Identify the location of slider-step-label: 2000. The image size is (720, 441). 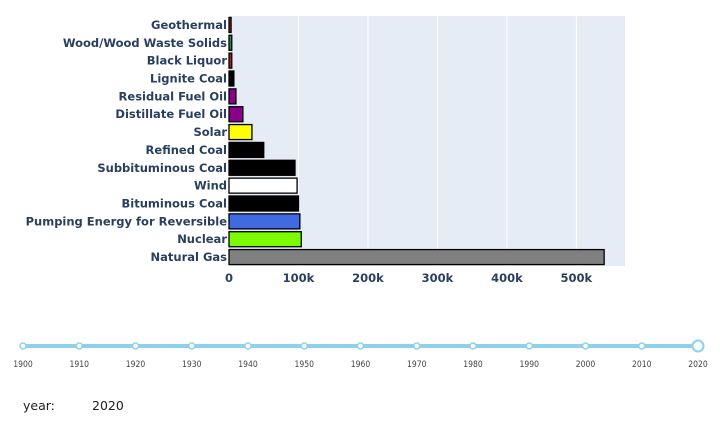
(586, 365).